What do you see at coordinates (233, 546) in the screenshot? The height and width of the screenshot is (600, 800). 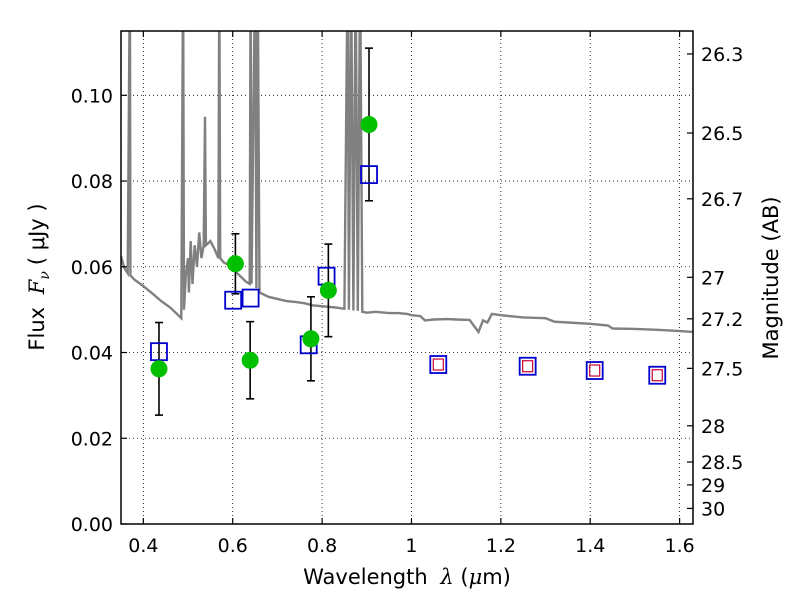 I see `x-tick-label-1: 0.6` at bounding box center [233, 546].